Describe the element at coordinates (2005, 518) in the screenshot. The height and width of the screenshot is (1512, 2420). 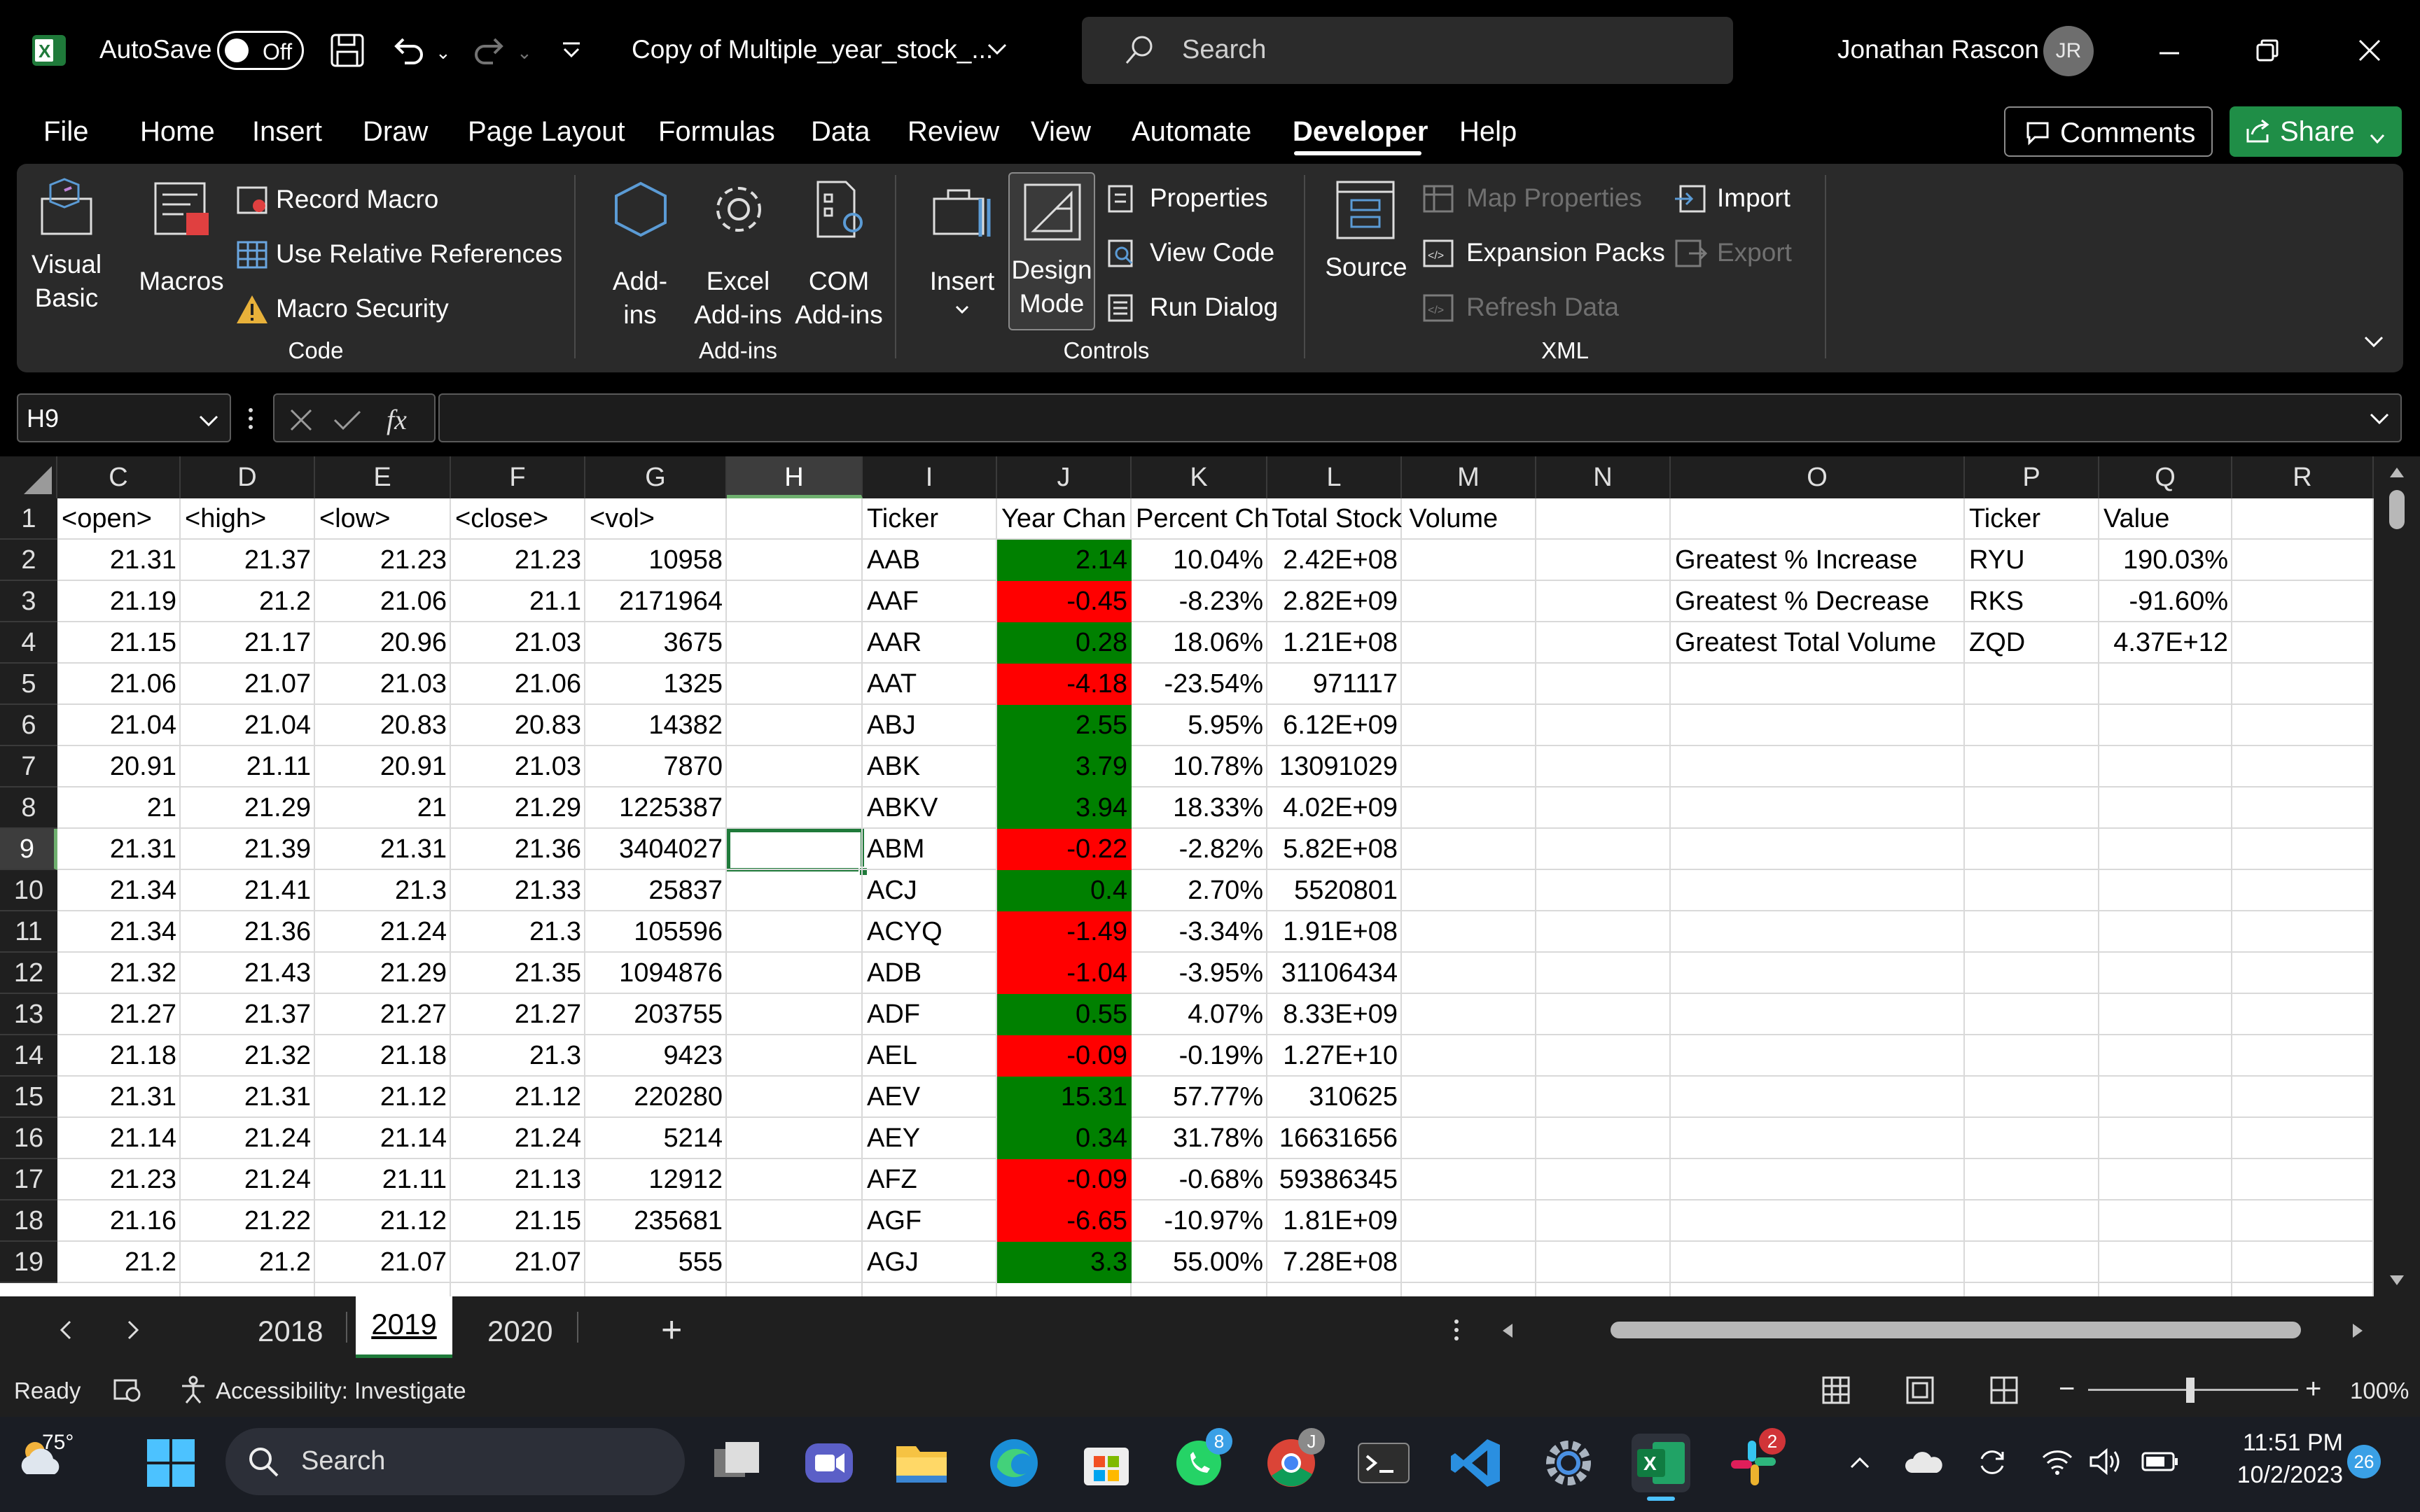
I see `header-cell-p: Ticker` at that location.